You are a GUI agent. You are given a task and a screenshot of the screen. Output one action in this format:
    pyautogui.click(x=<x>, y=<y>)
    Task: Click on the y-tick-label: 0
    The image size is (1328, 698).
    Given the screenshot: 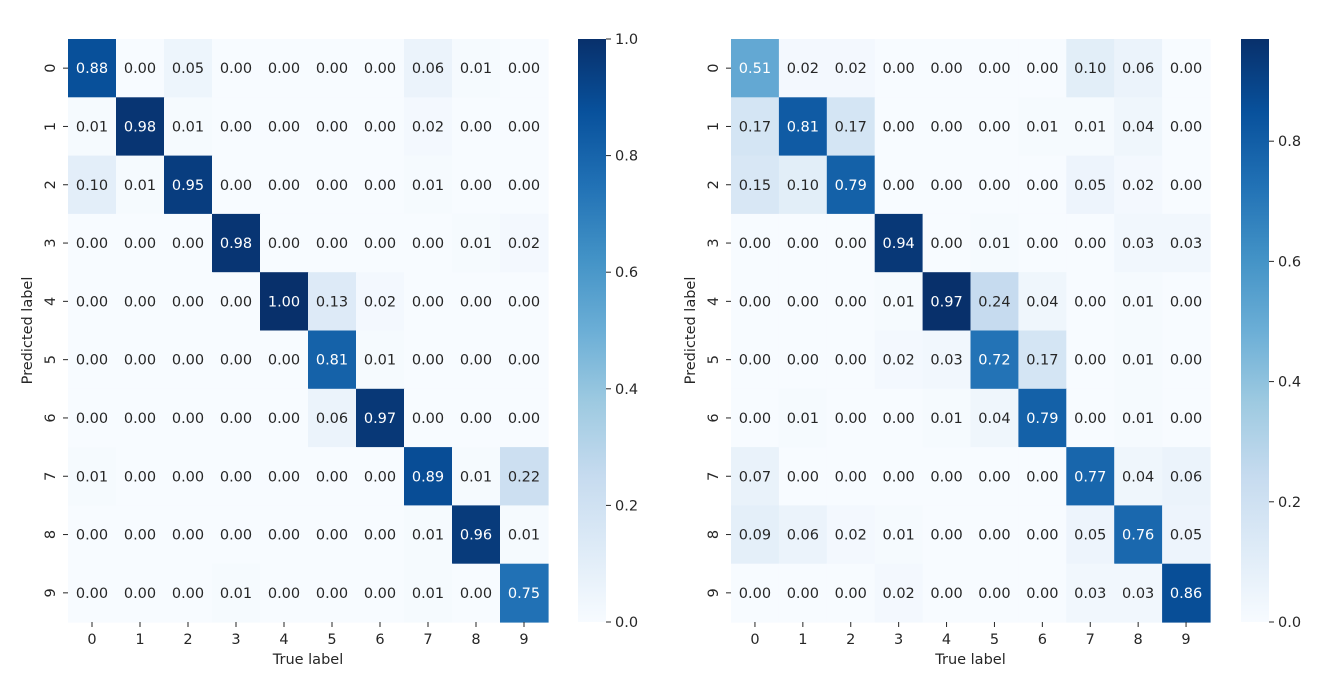 What is the action you would take?
    pyautogui.click(x=714, y=68)
    